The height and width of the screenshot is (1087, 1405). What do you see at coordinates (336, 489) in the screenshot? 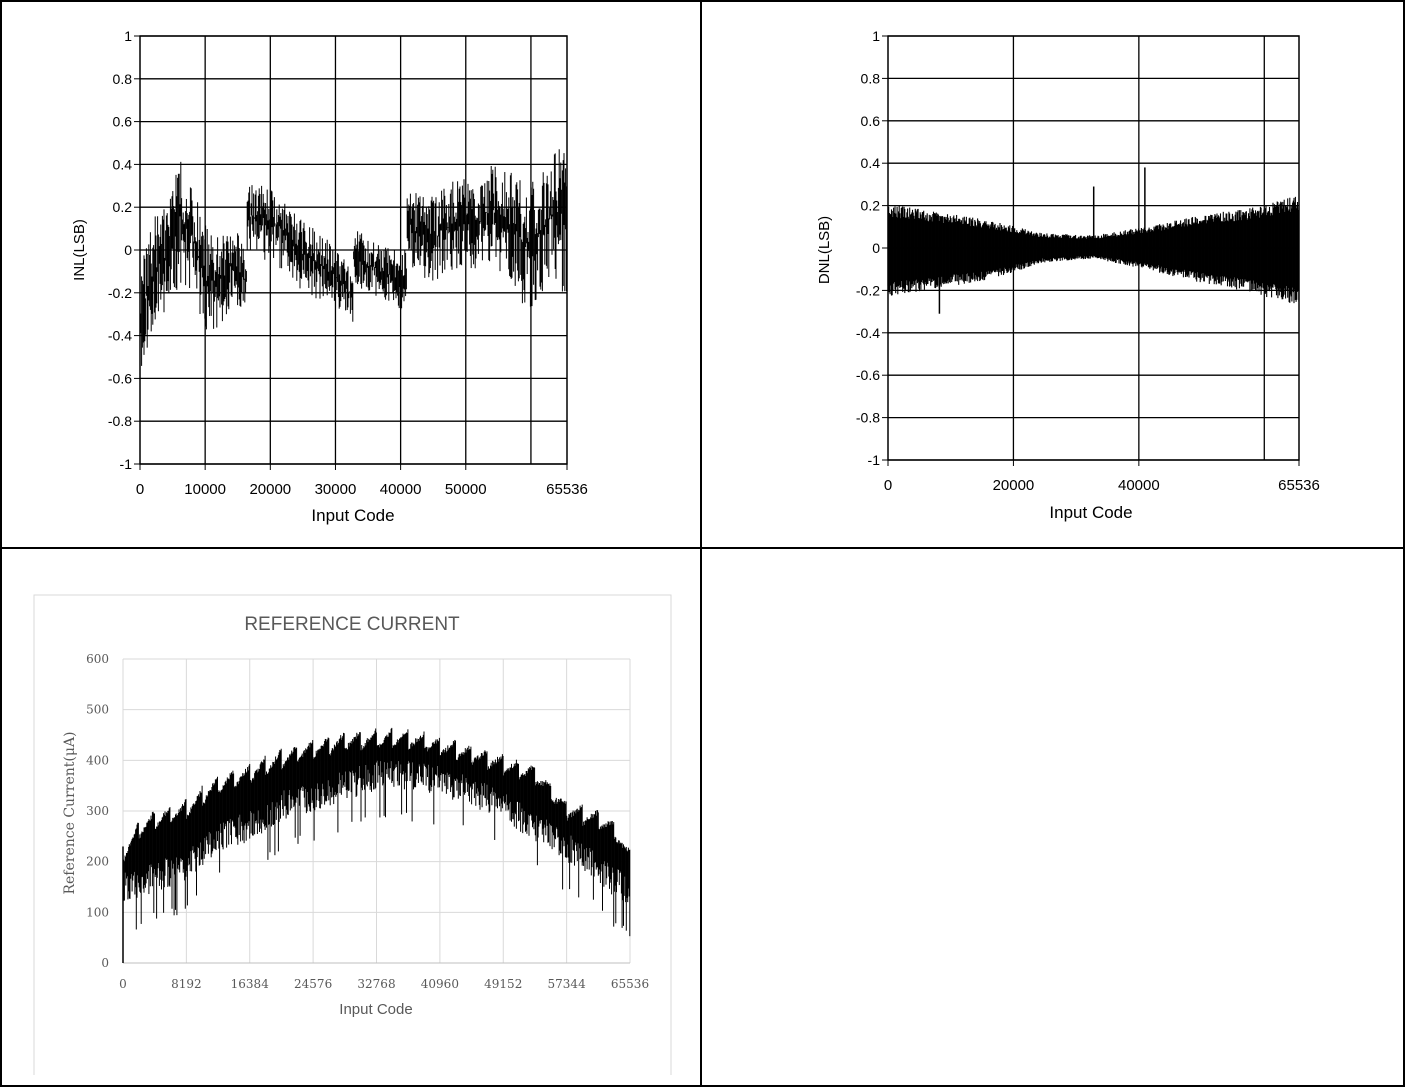
I see `inl-x-tick-label: 30000` at bounding box center [336, 489].